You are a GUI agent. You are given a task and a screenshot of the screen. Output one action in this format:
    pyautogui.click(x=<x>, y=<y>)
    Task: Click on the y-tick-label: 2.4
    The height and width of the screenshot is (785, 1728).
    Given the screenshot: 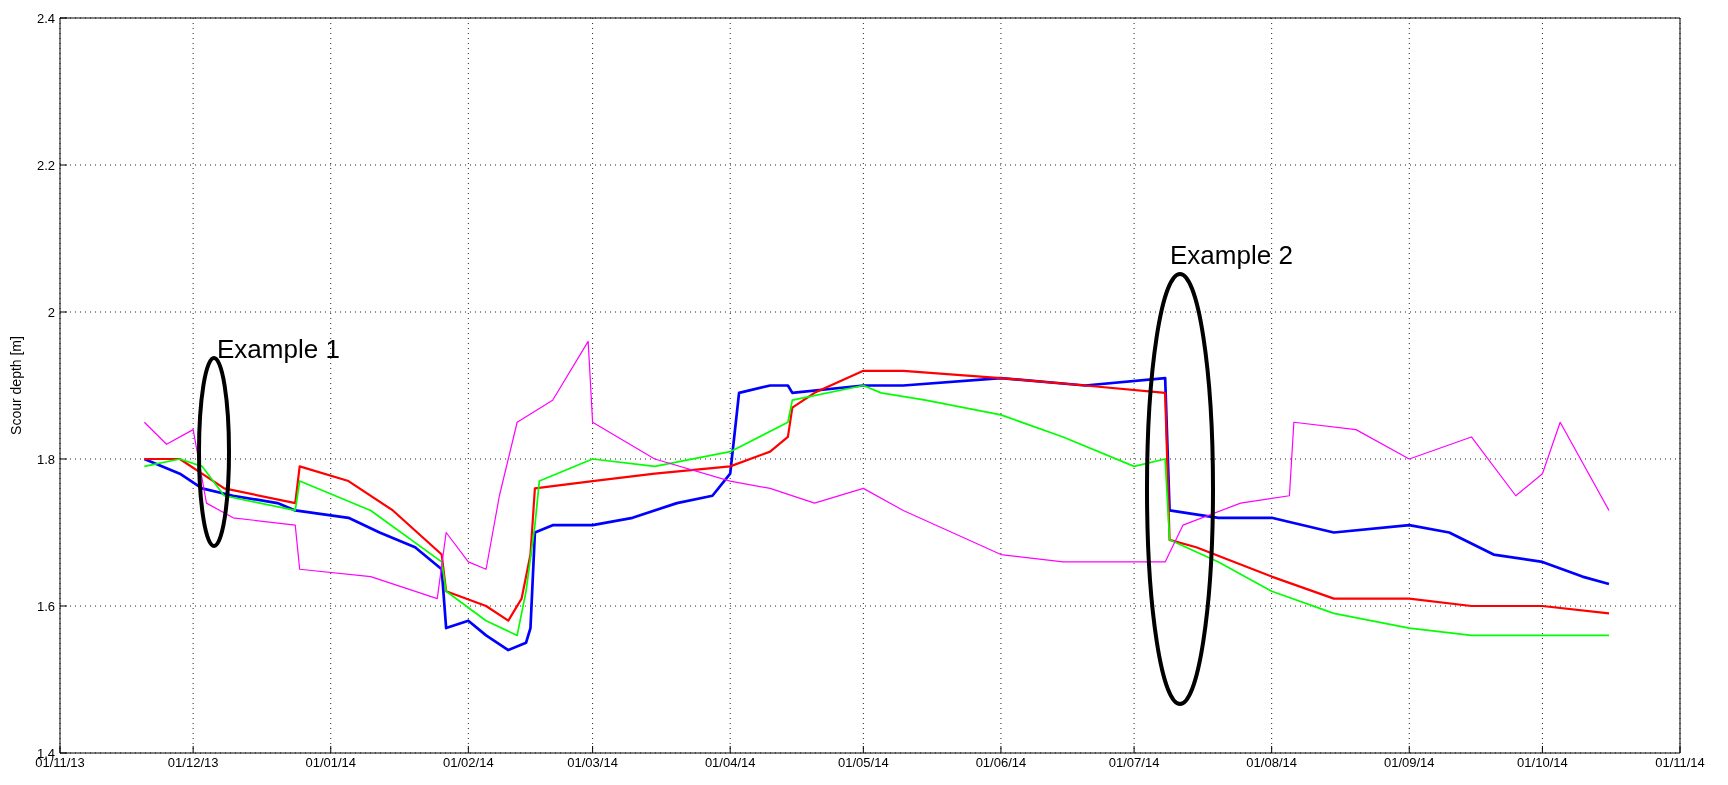 What is the action you would take?
    pyautogui.click(x=45, y=18)
    